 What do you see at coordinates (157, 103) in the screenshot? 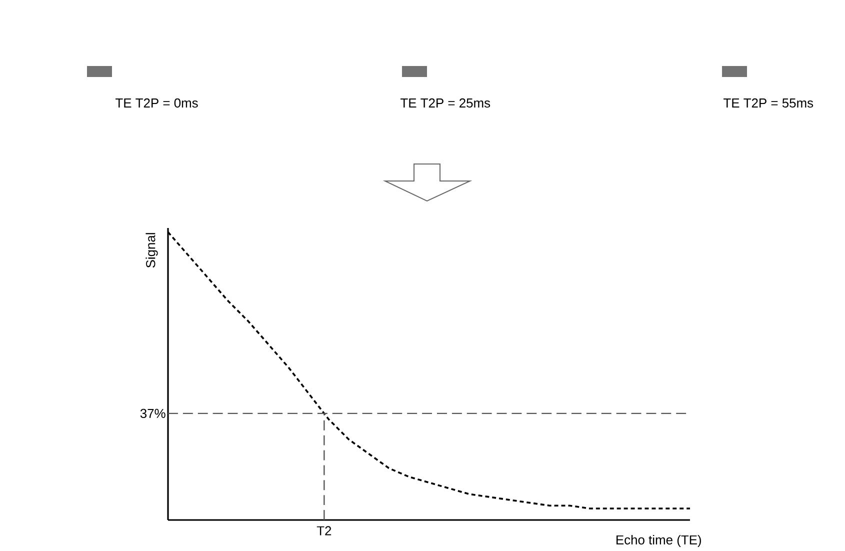
I see `text: TE T2P = 0ms` at bounding box center [157, 103].